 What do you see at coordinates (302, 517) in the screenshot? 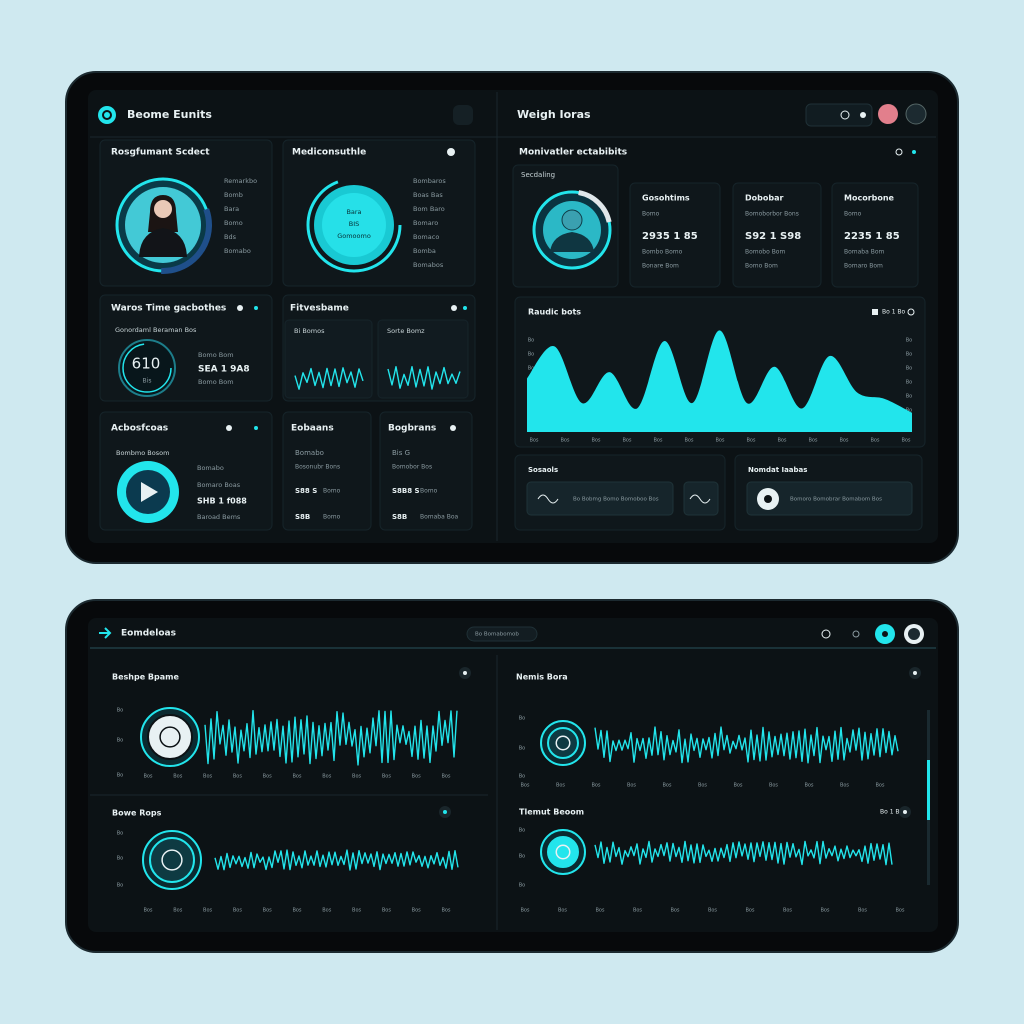
I see `label: S8B` at bounding box center [302, 517].